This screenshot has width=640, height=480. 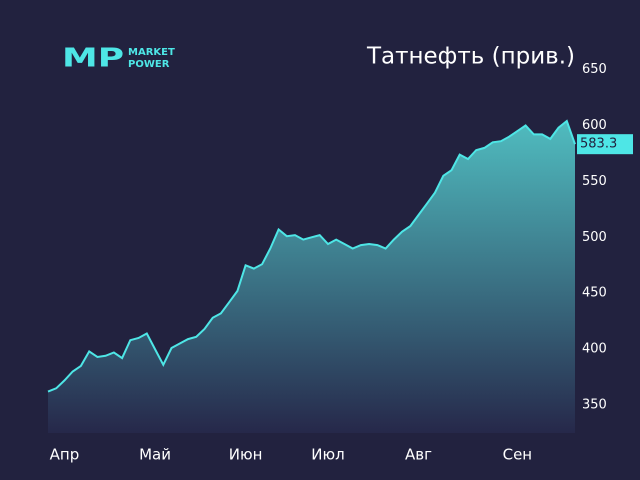 I want to click on y-tick-label: 400, so click(x=594, y=349).